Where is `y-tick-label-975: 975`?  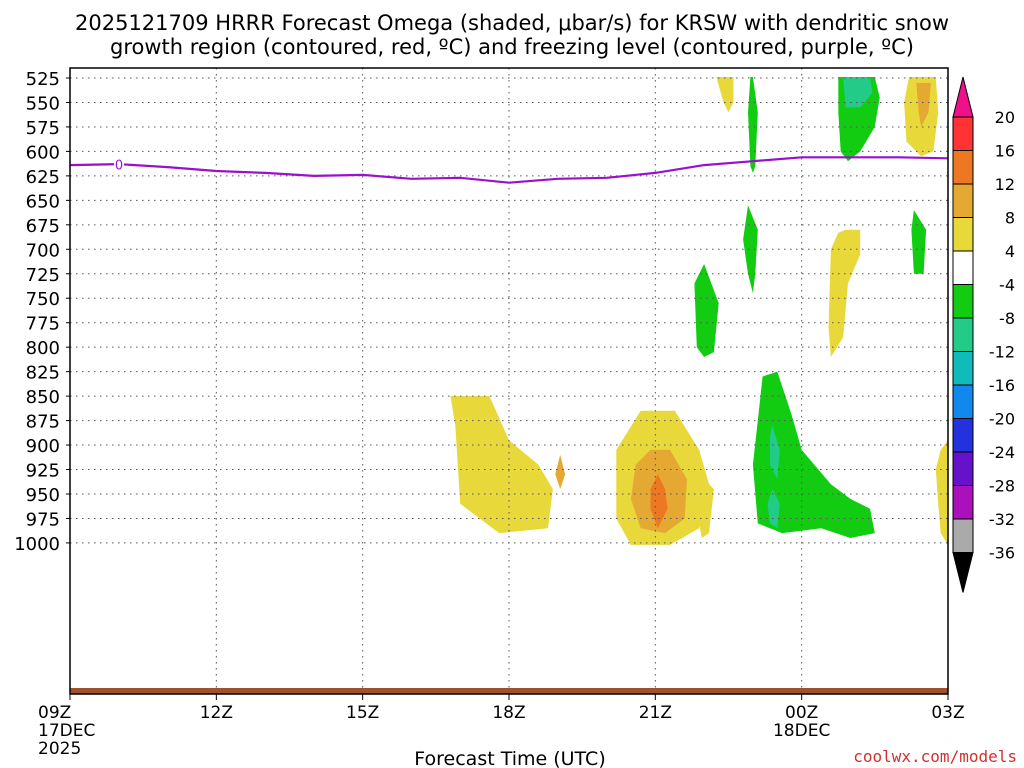
y-tick-label-975: 975 is located at coordinates (43, 519).